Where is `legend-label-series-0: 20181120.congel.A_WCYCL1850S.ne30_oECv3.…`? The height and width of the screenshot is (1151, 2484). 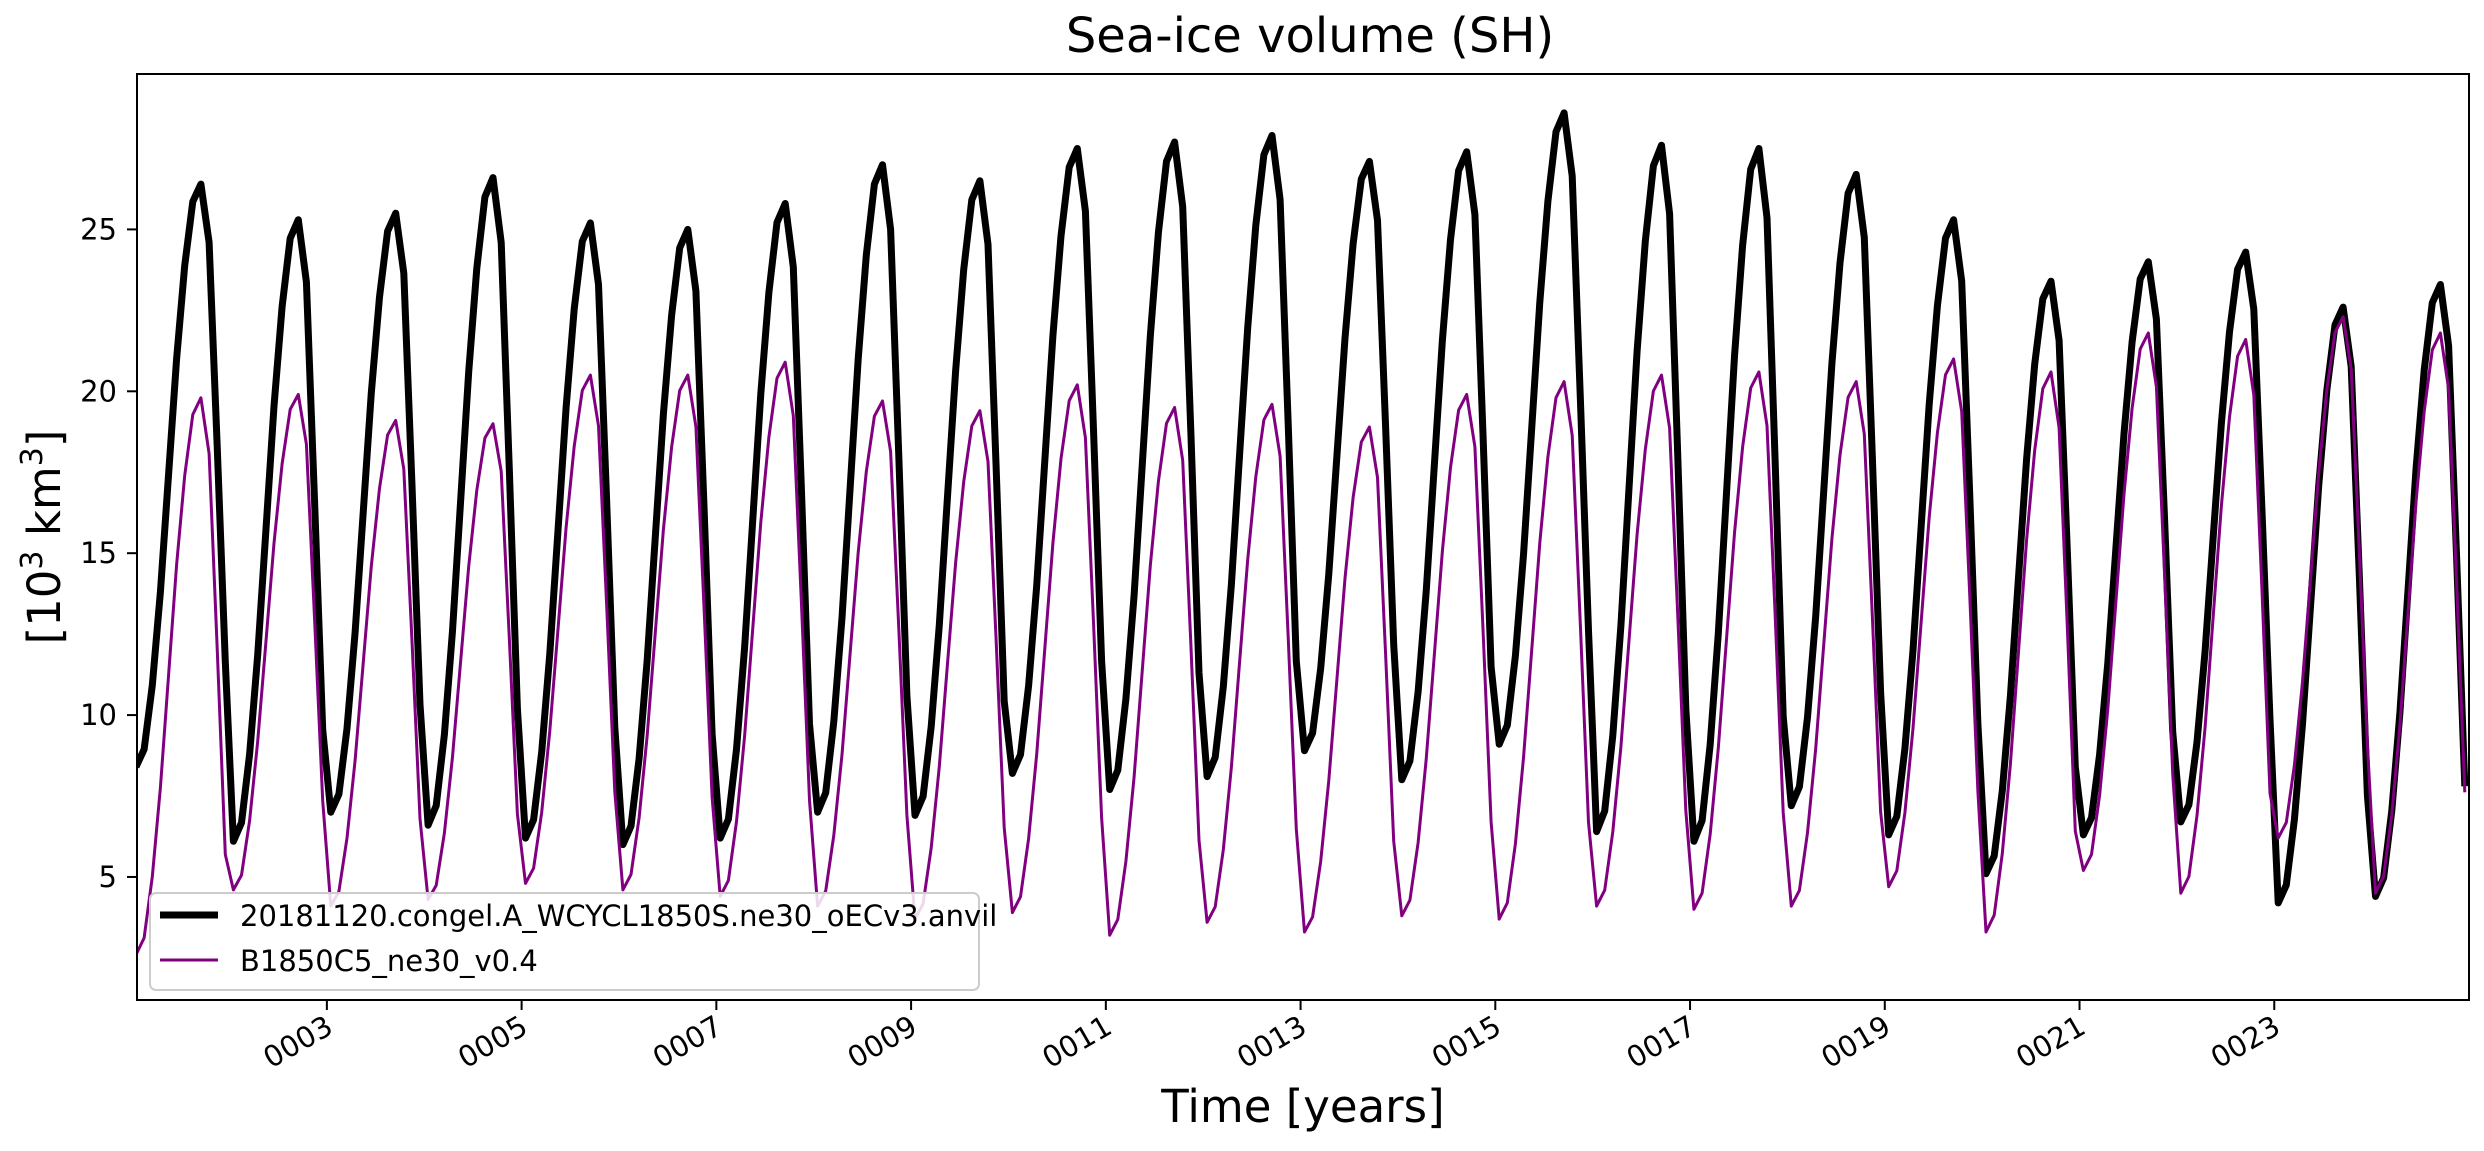
legend-label-series-0: 20181120.congel.A_WCYCL1850S.ne30_oECv3.… is located at coordinates (618, 916).